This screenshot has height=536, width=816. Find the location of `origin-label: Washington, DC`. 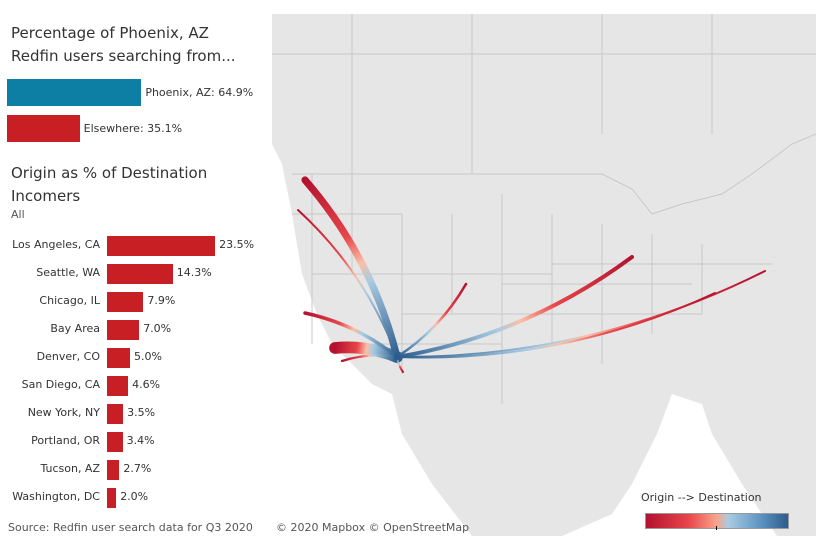

origin-label: Washington, DC is located at coordinates (56, 496).